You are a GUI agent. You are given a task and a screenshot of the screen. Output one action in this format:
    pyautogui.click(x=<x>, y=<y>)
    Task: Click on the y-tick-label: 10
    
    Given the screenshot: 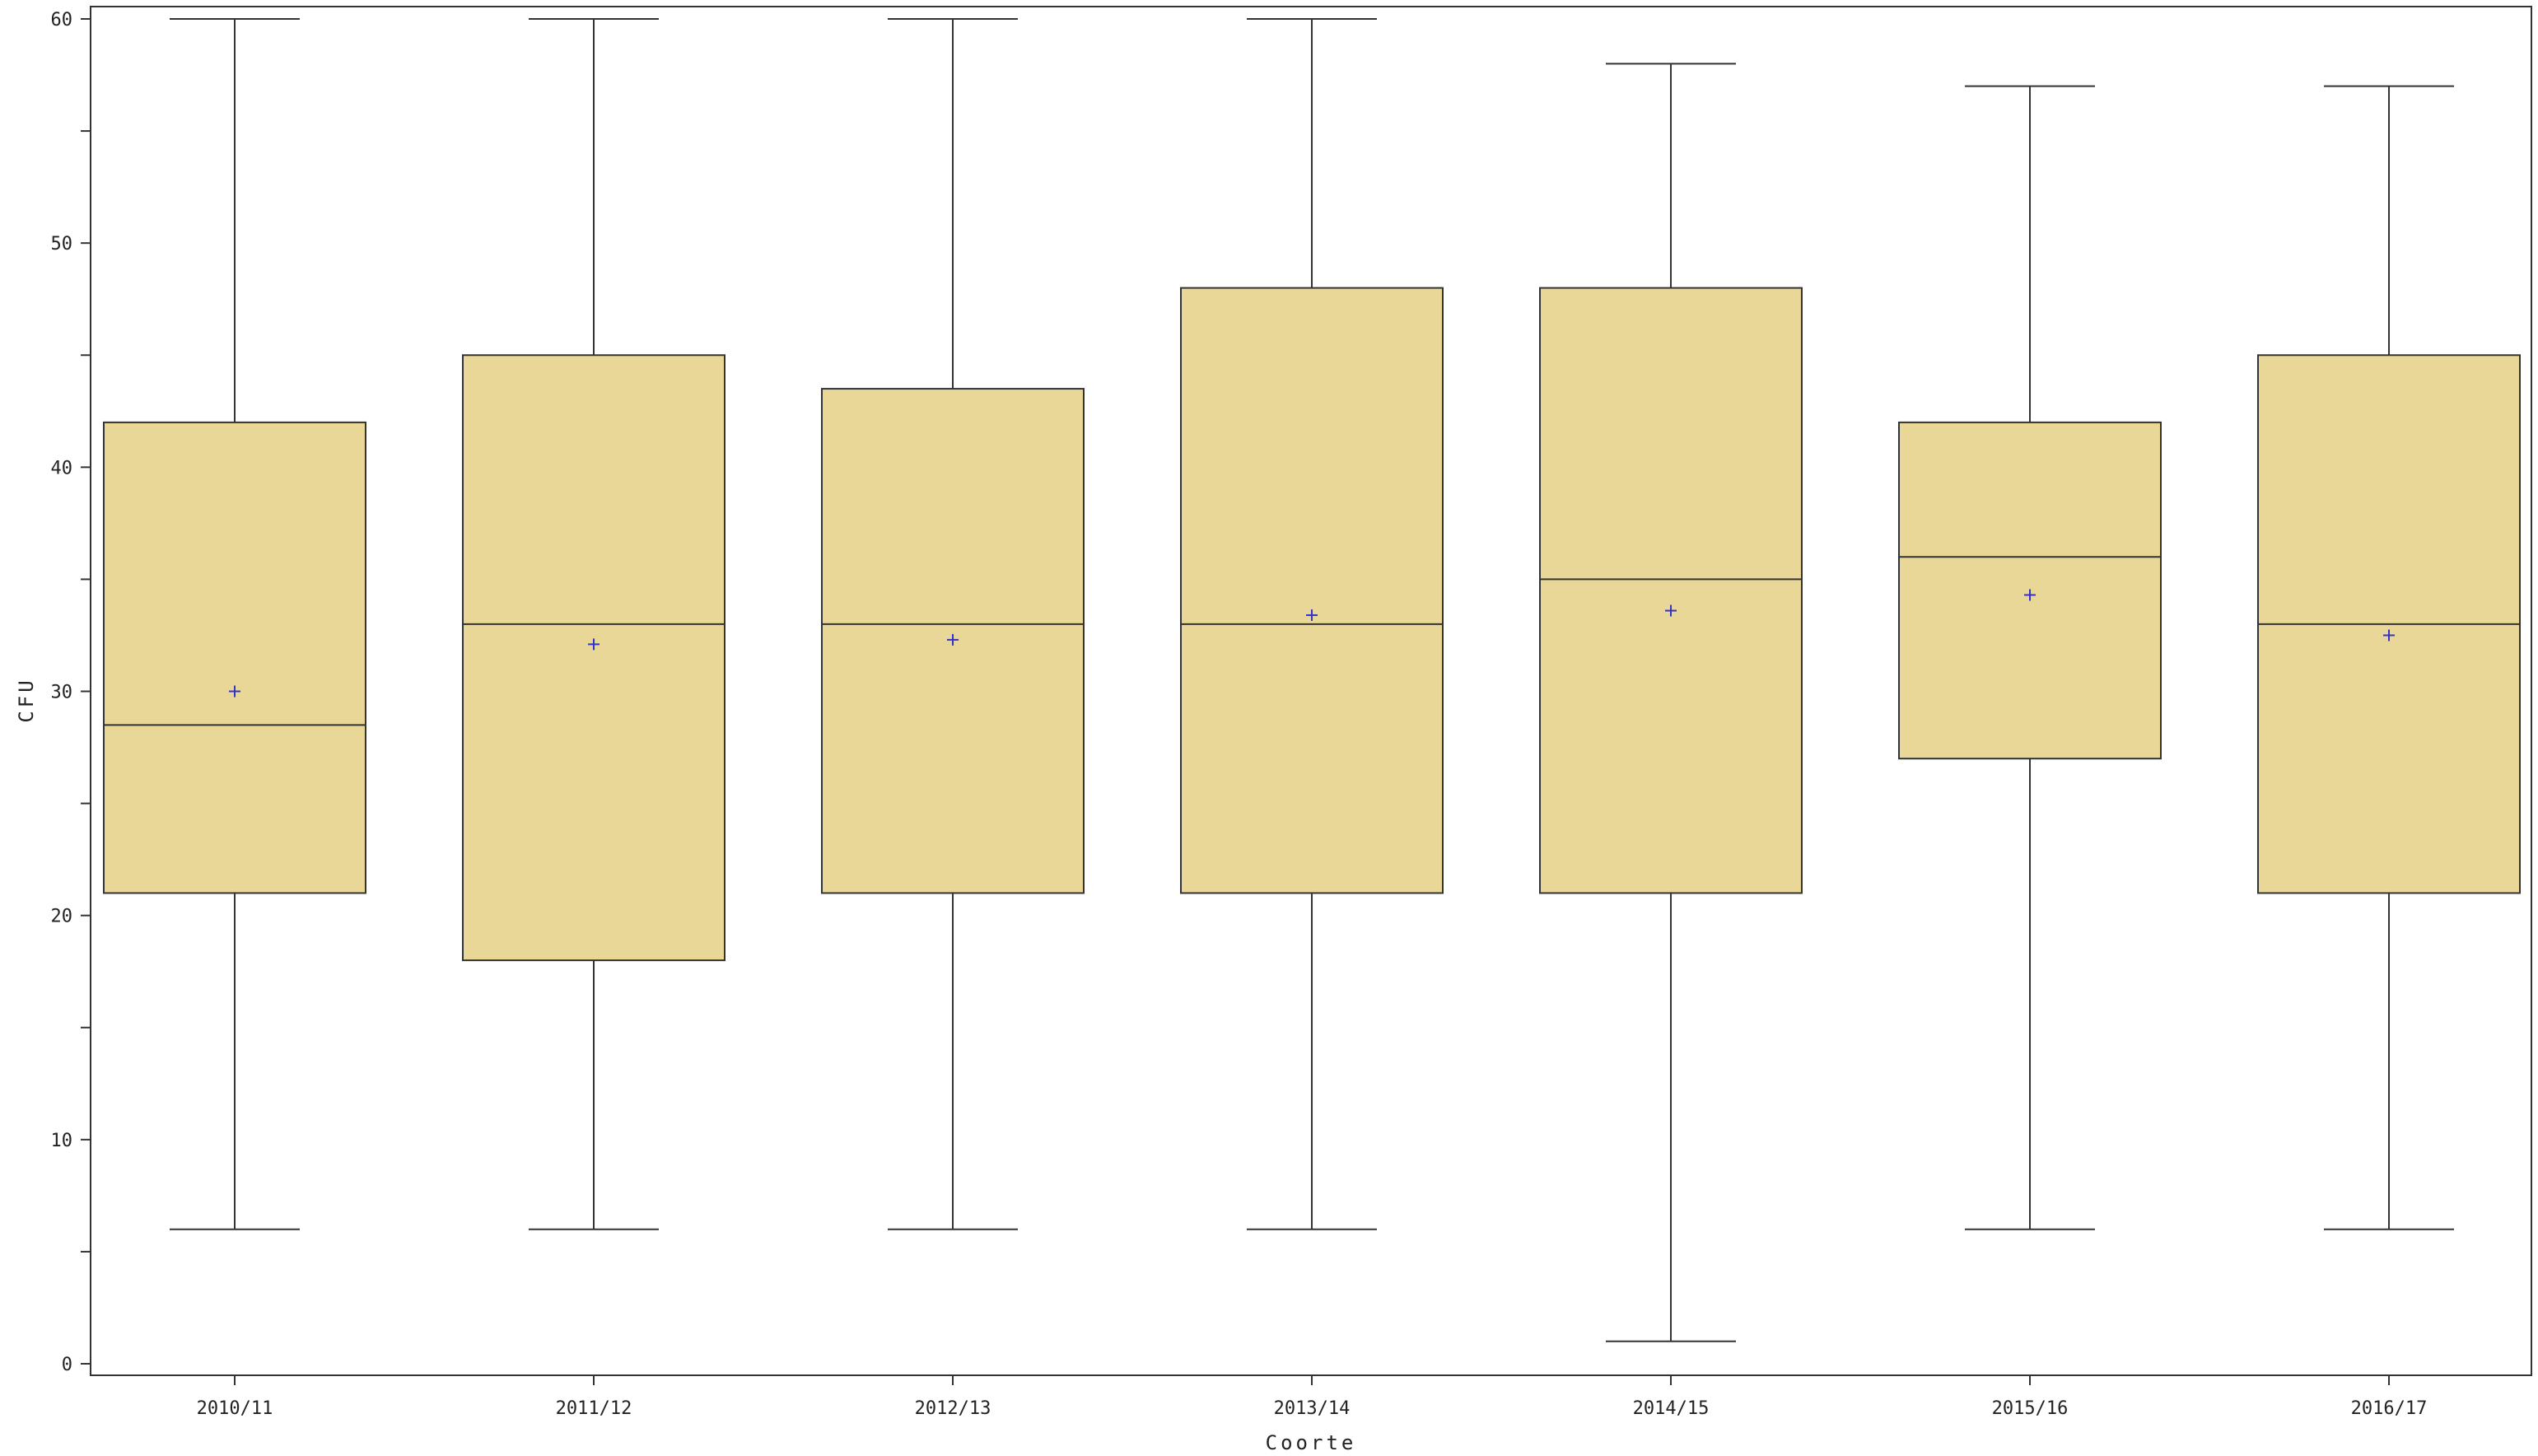 What is the action you would take?
    pyautogui.click(x=62, y=1141)
    